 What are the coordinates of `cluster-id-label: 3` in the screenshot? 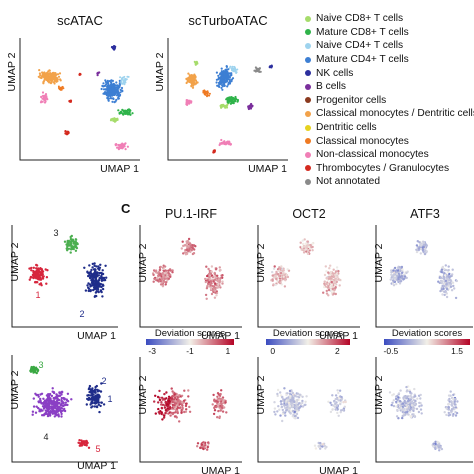 It's located at (40, 365).